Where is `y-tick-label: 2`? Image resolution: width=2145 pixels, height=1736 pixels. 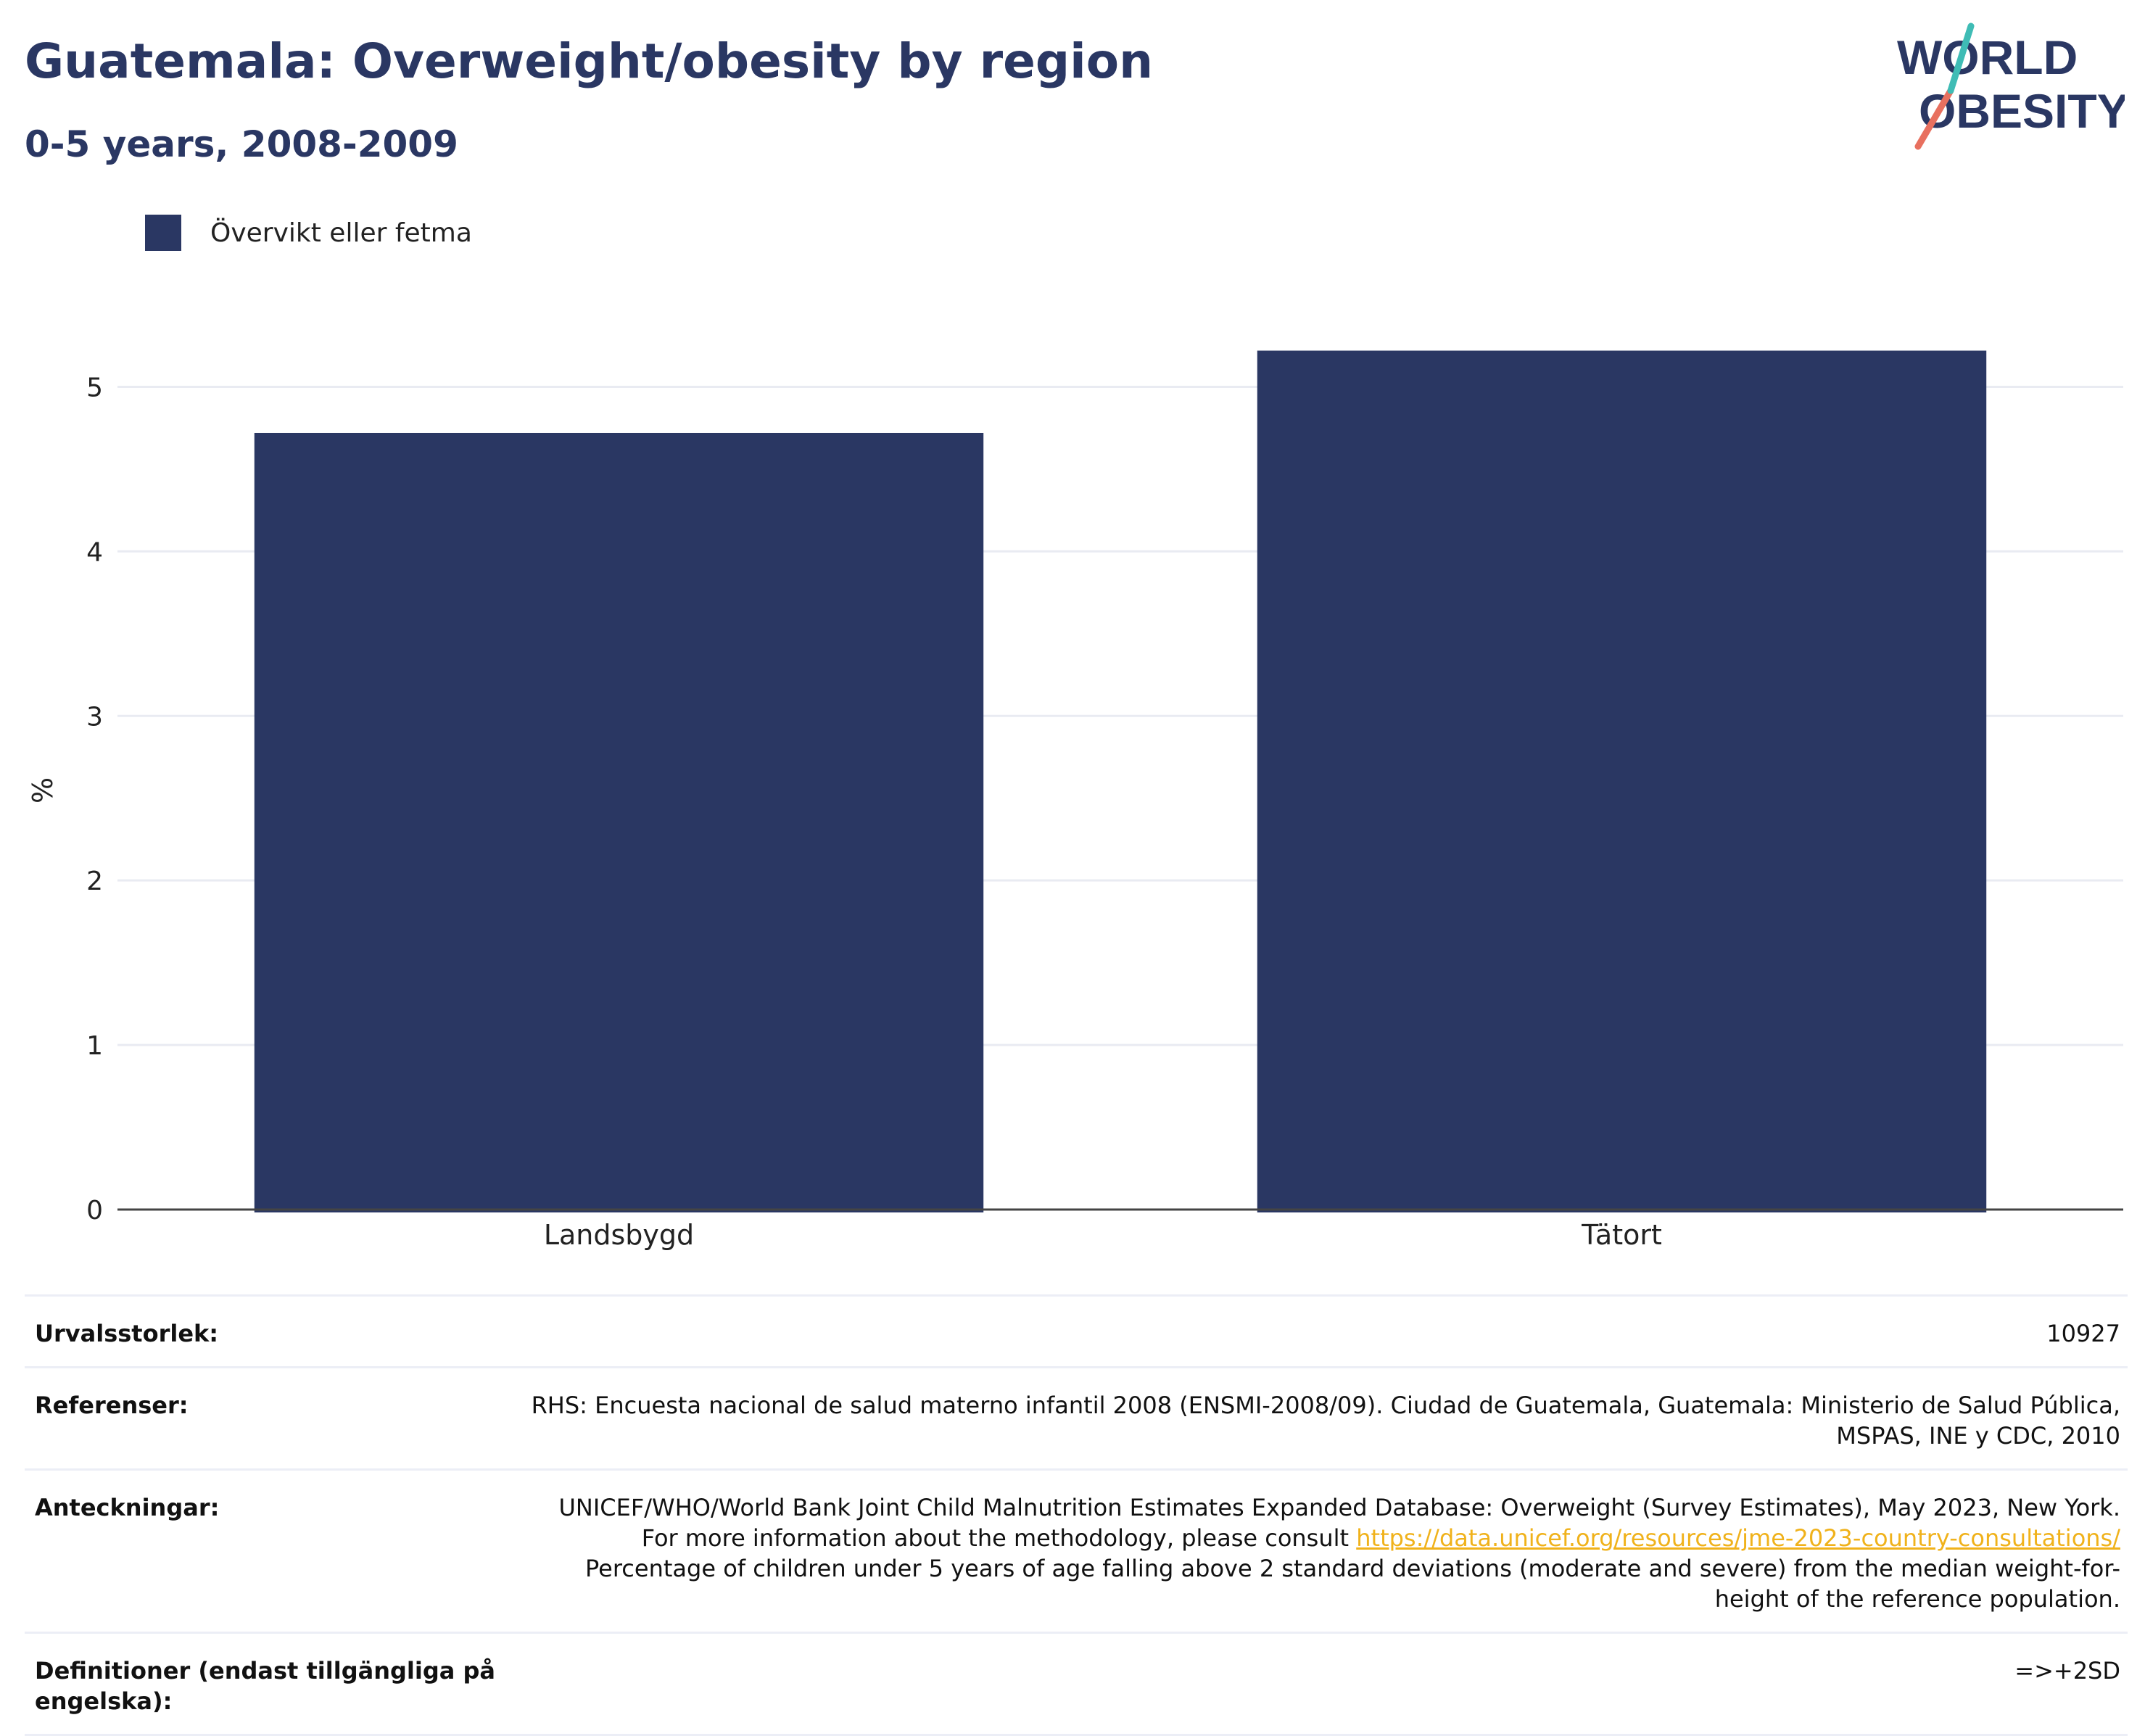
y-tick-label: 2 is located at coordinates (94, 881).